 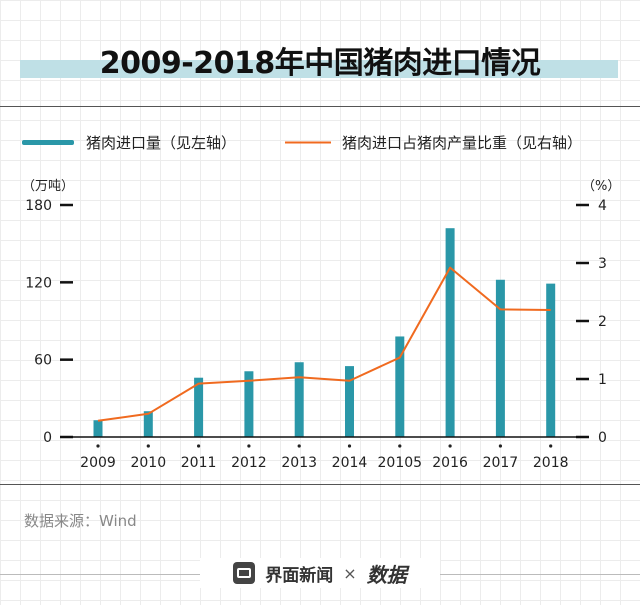 What do you see at coordinates (199, 463) in the screenshot?
I see `x-tick-label: 2011` at bounding box center [199, 463].